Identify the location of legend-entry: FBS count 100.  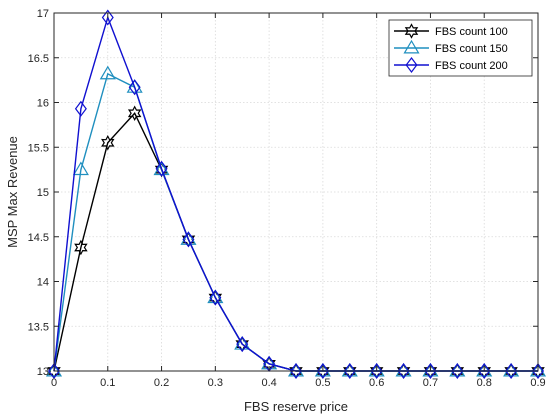
(471, 32).